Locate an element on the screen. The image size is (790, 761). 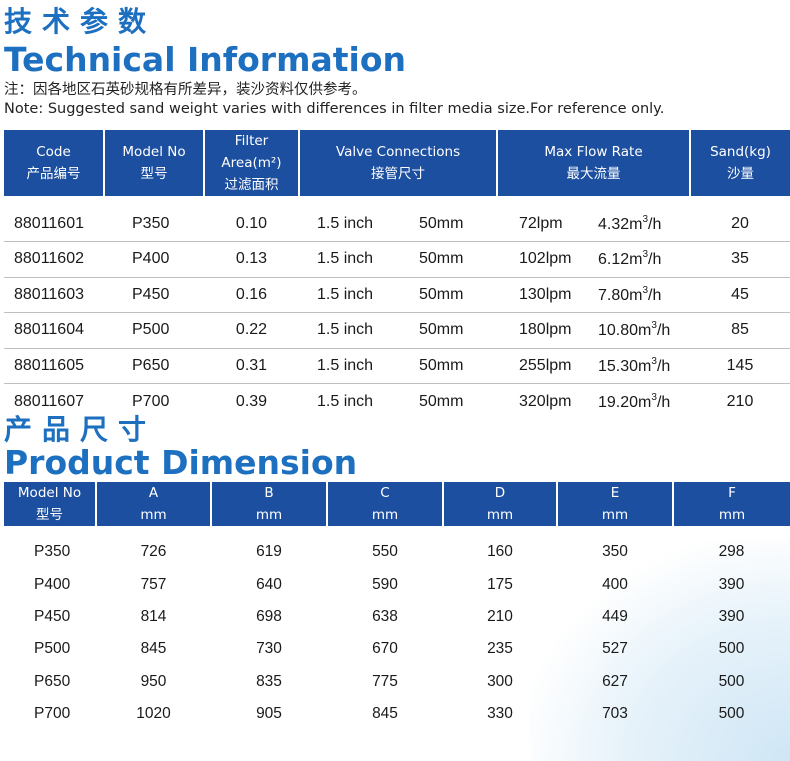
lpm-cell: 180lpm is located at coordinates (544, 330).